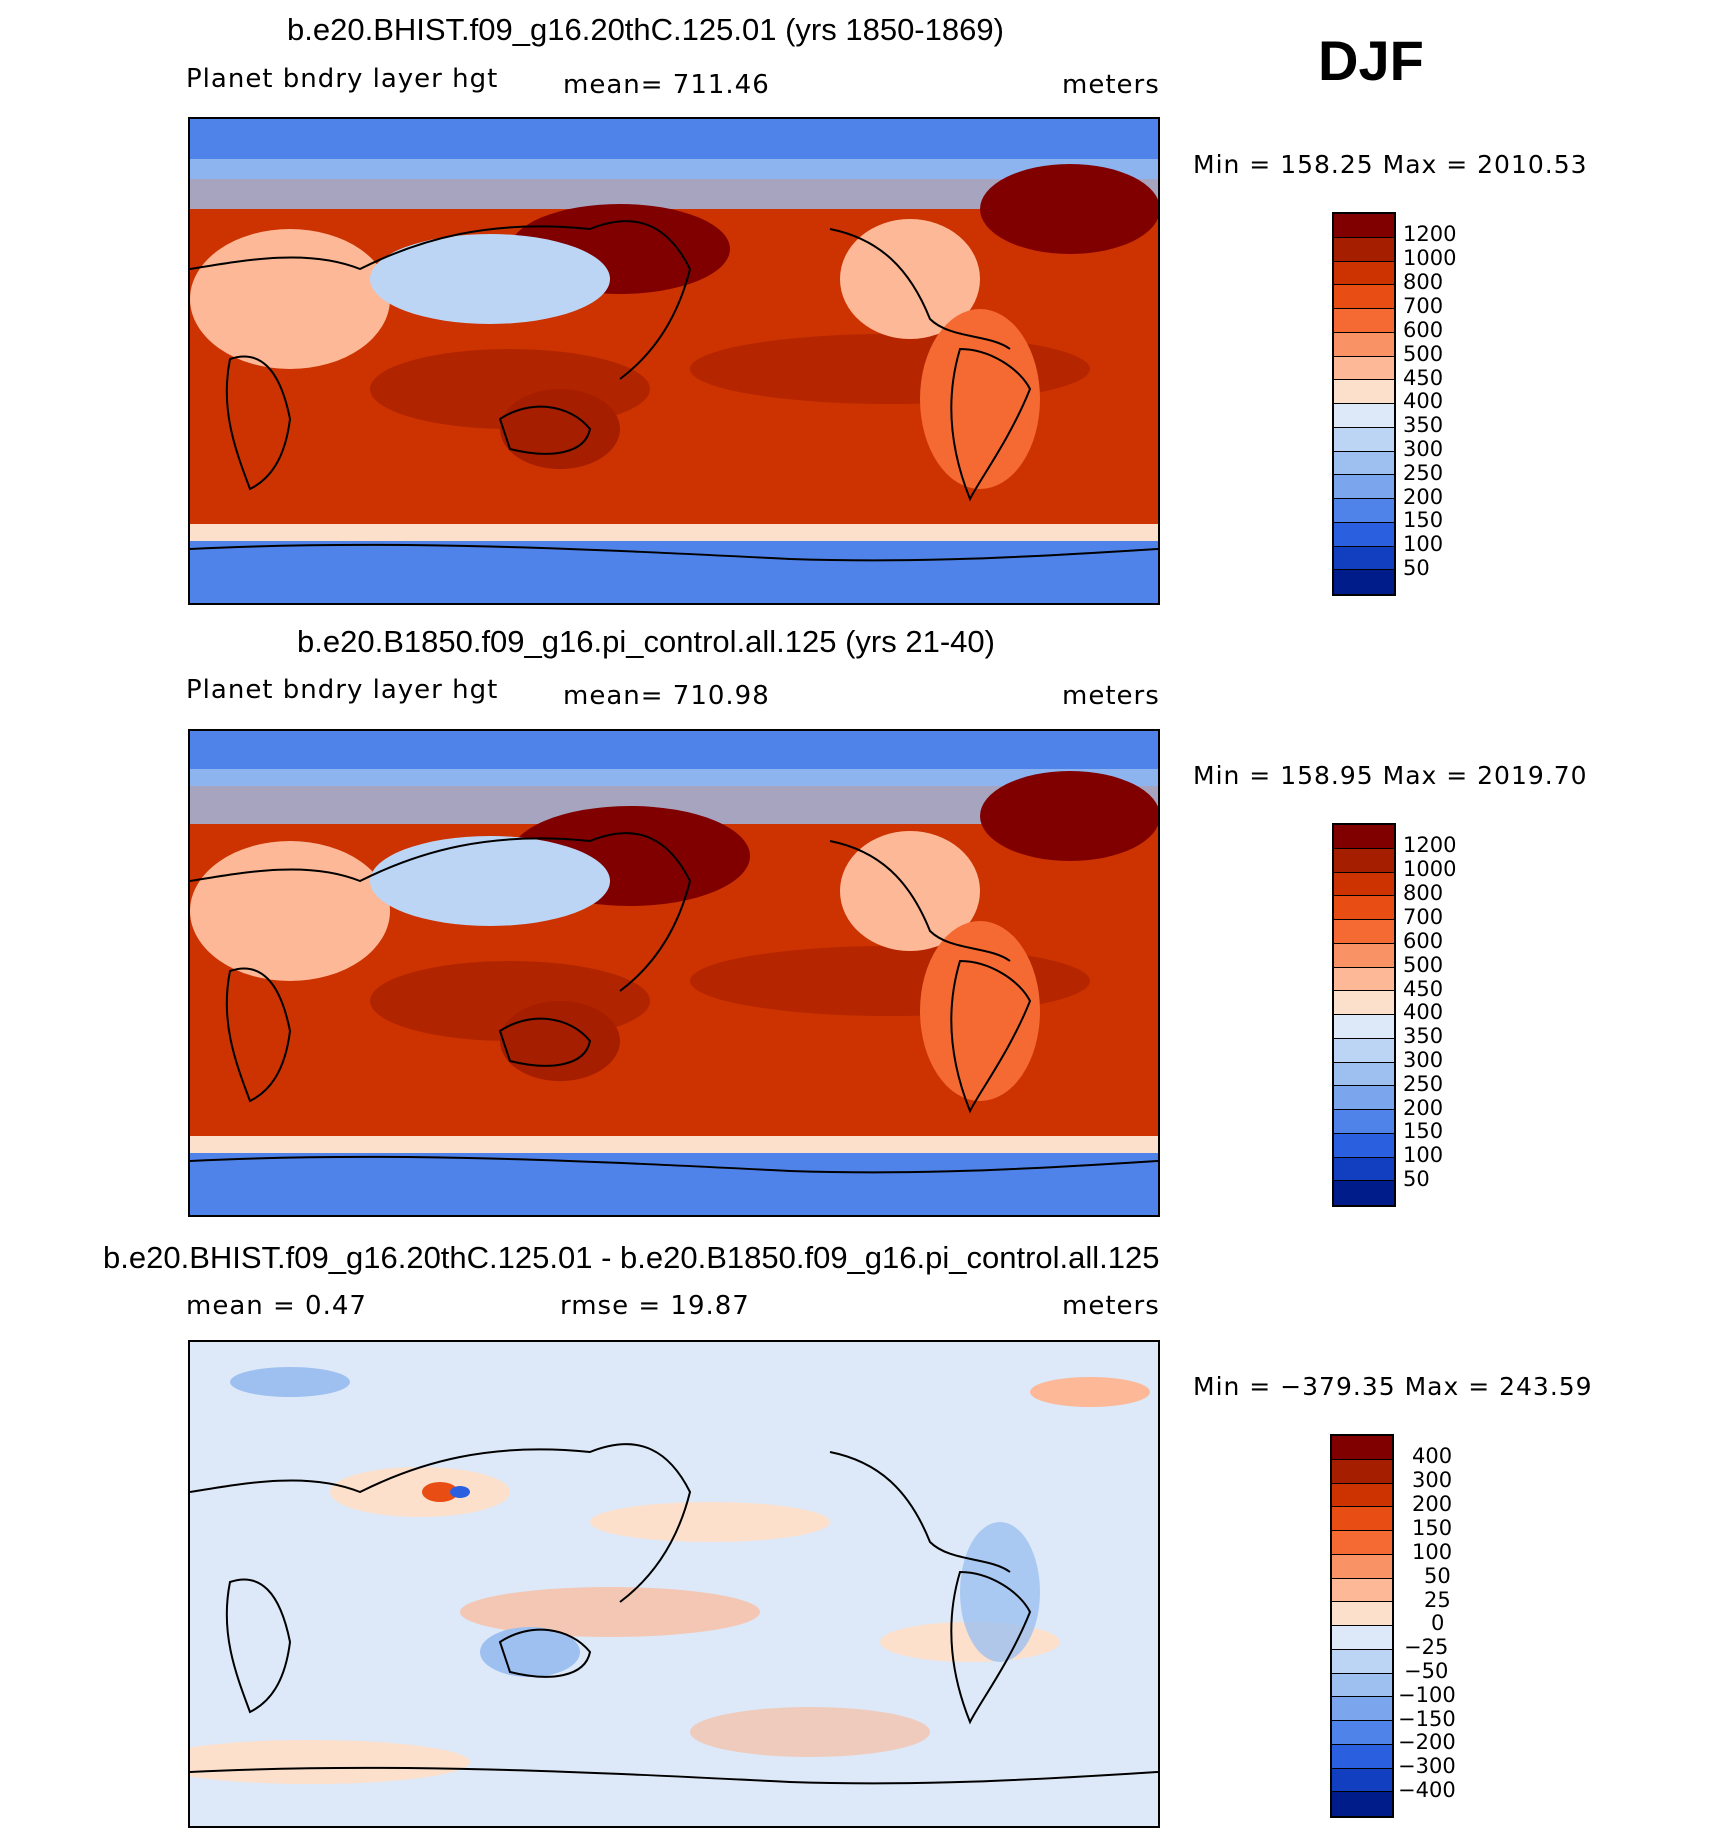 The height and width of the screenshot is (1830, 1710). What do you see at coordinates (1423, 378) in the screenshot?
I see `panel1-colorbar-label: 450` at bounding box center [1423, 378].